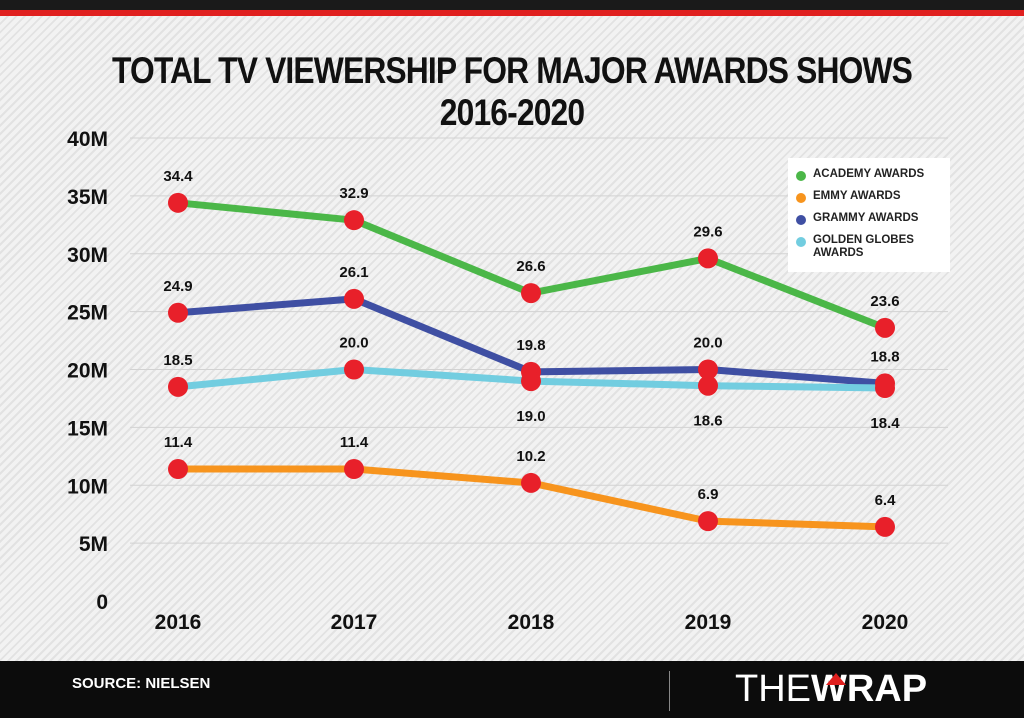  Describe the element at coordinates (884, 356) in the screenshot. I see `data-label: 18.8` at that location.